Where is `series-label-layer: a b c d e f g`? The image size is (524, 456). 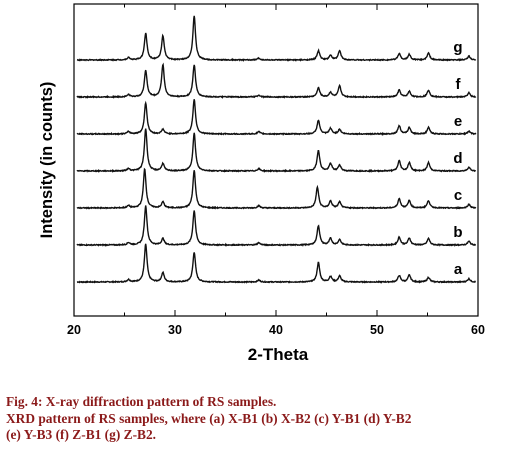 series-label-layer: a b c d e f g is located at coordinates (458, 158).